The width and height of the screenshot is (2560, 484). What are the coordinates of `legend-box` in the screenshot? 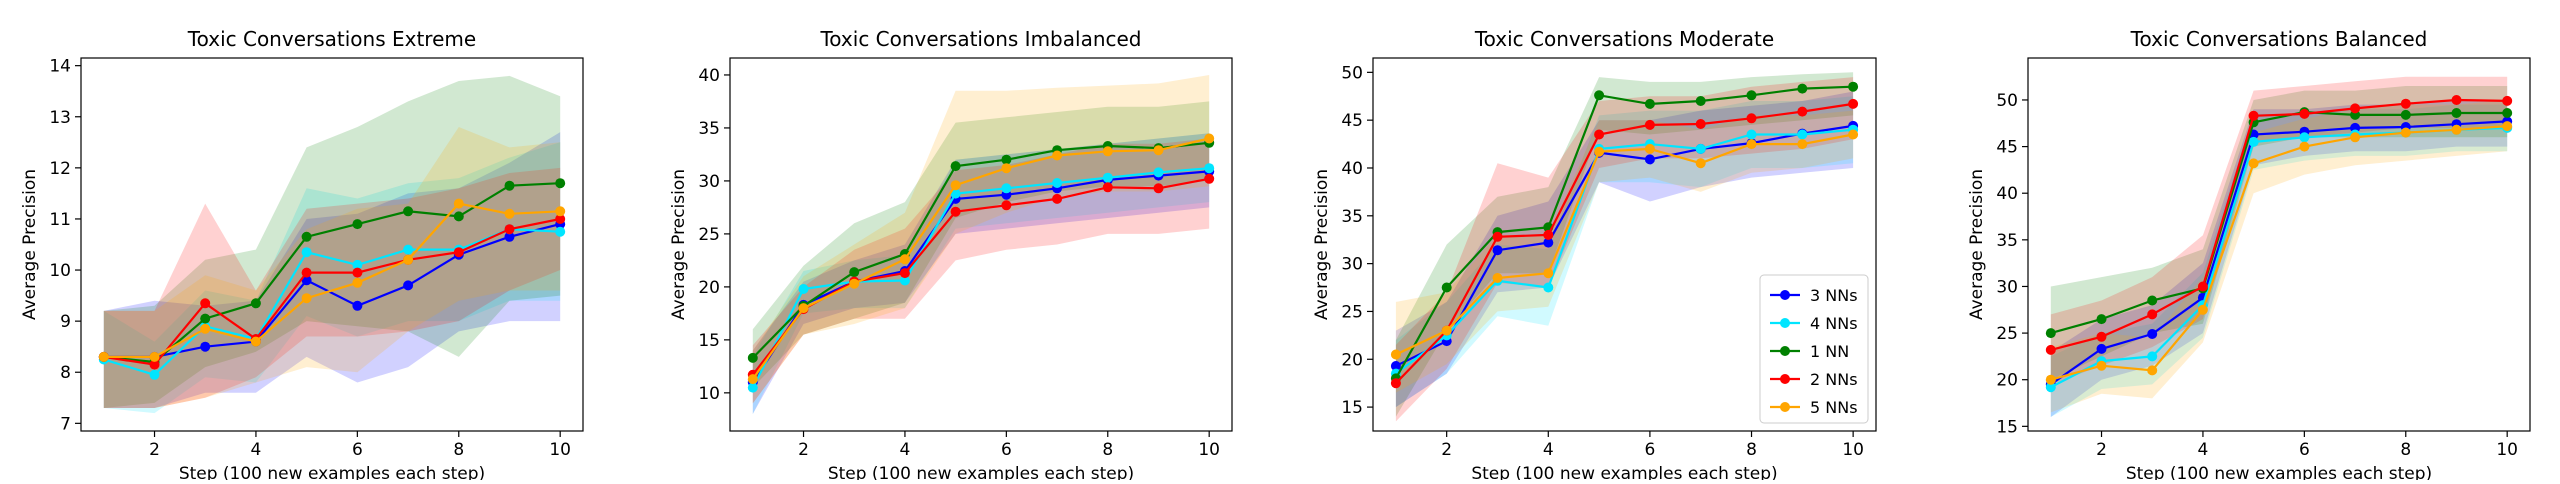 It's located at (1814, 349).